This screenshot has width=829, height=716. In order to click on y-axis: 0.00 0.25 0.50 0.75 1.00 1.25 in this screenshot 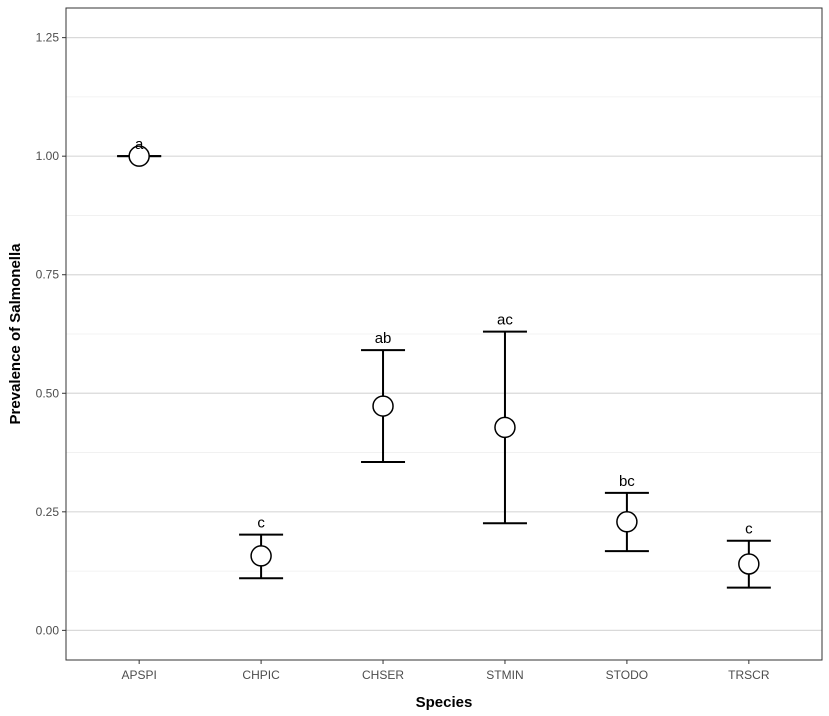, I will do `click(51, 334)`.